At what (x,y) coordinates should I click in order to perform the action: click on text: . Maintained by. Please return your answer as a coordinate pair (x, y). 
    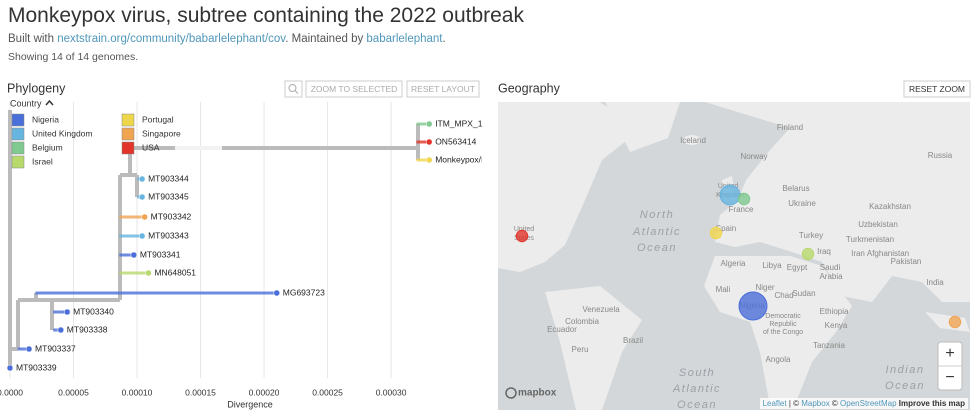
    Looking at the image, I should click on (326, 39).